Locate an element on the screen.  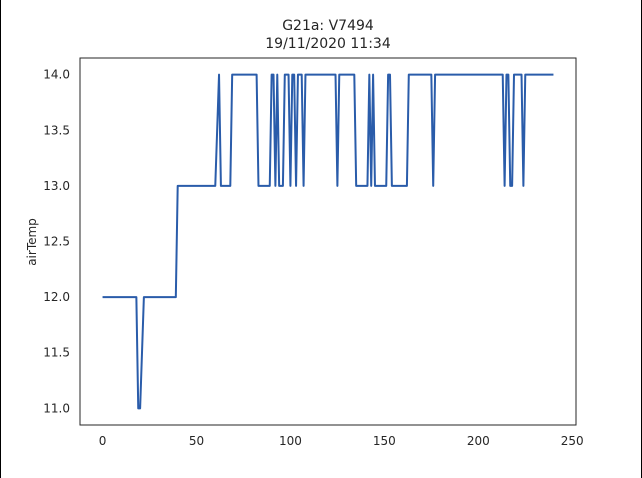
x-tick-label: 50 is located at coordinates (196, 441).